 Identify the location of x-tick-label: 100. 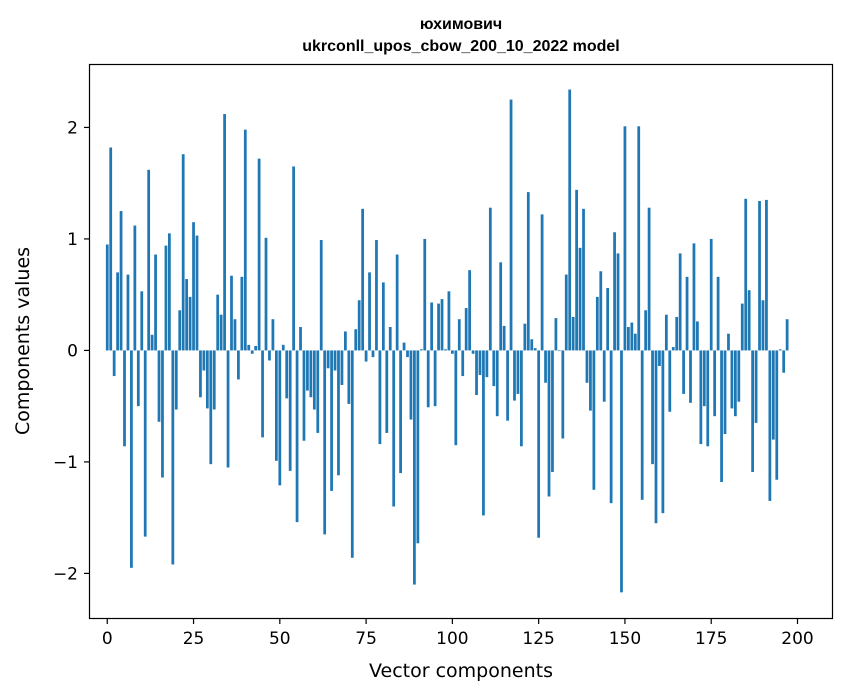
(452, 639).